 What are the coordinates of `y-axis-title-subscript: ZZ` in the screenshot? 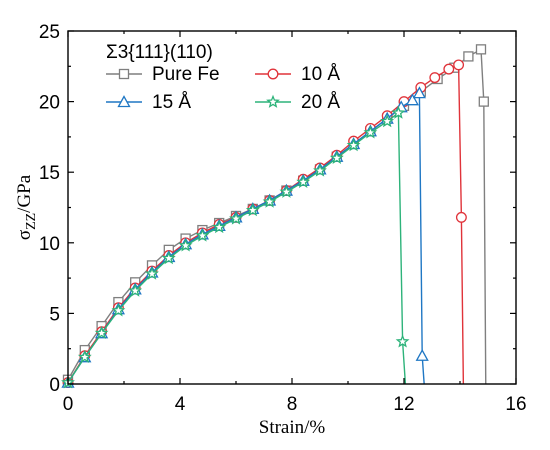 It's located at (31, 221).